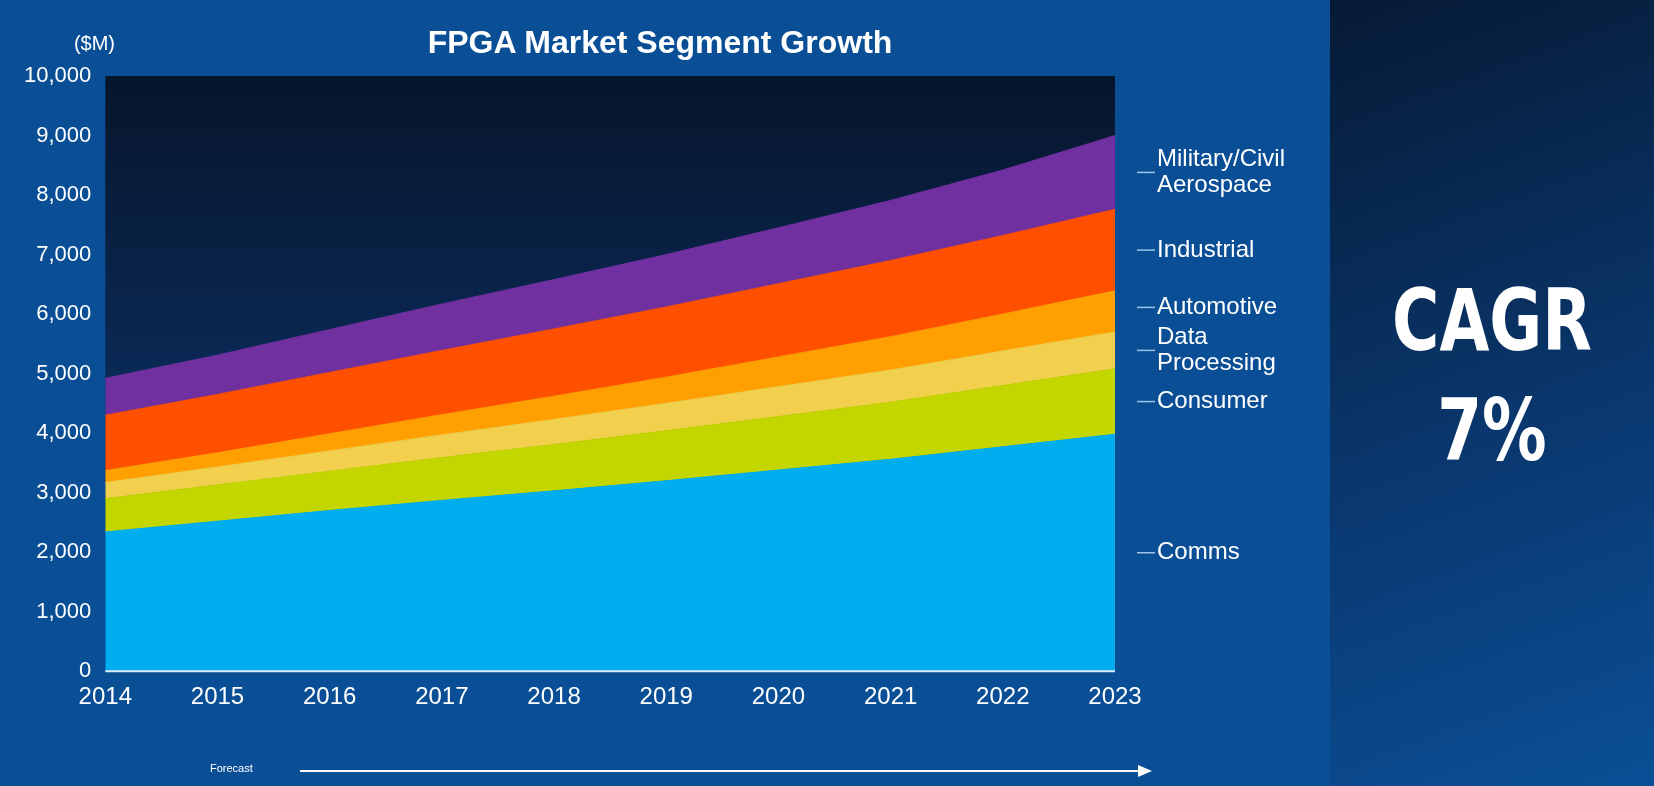 The height and width of the screenshot is (786, 1654). Describe the element at coordinates (660, 41) in the screenshot. I see `chart-title: FPGA Market Segment Growth` at that location.